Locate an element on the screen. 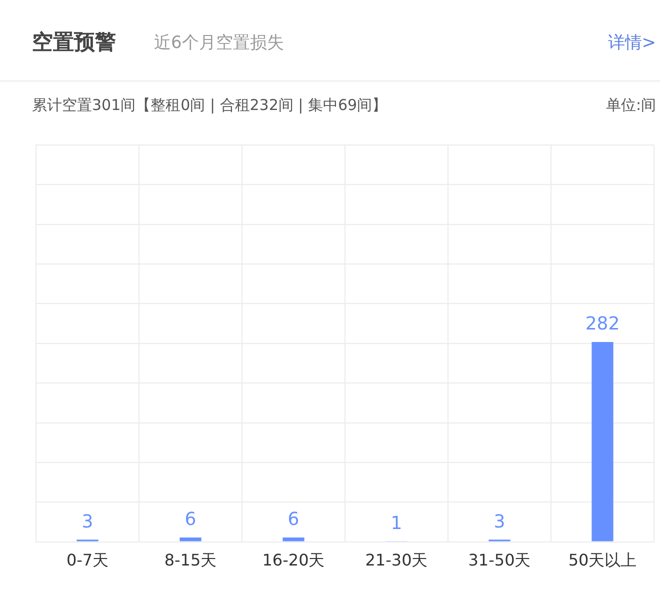  x-tick-label: 0-7天 is located at coordinates (87, 560).